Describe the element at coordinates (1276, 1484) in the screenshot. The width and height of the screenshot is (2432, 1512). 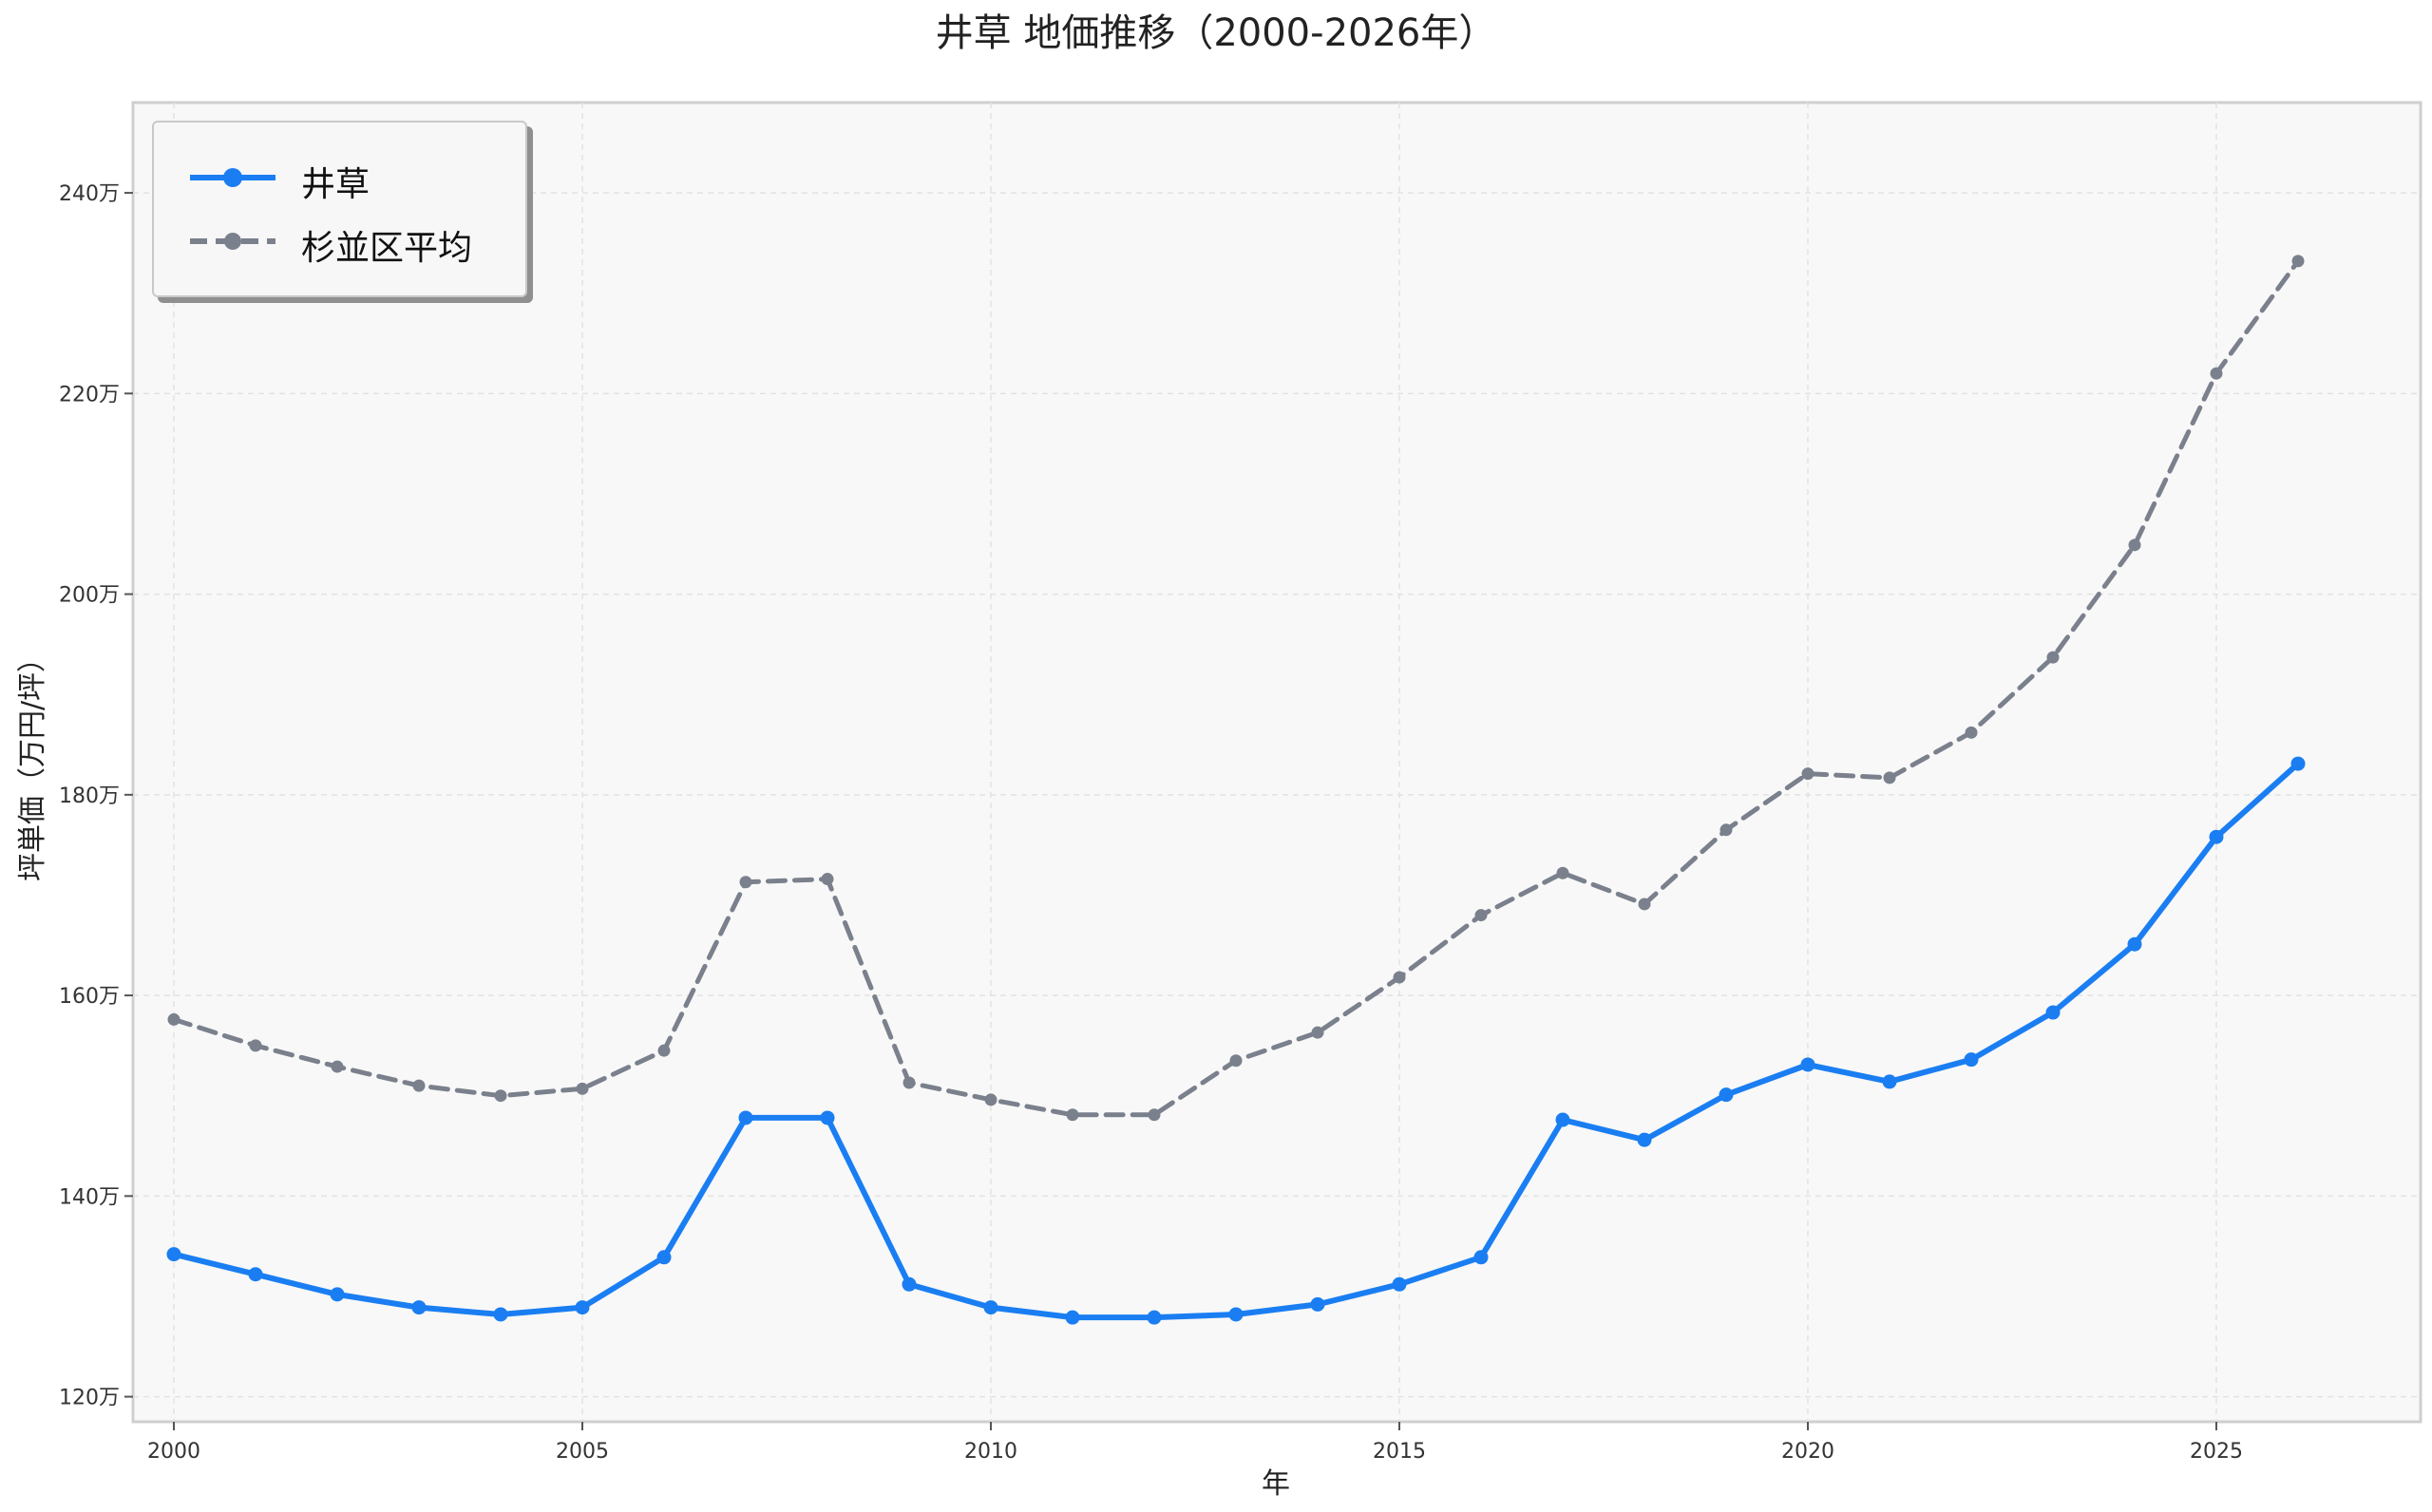
I see `x-axis-label: 年` at that location.